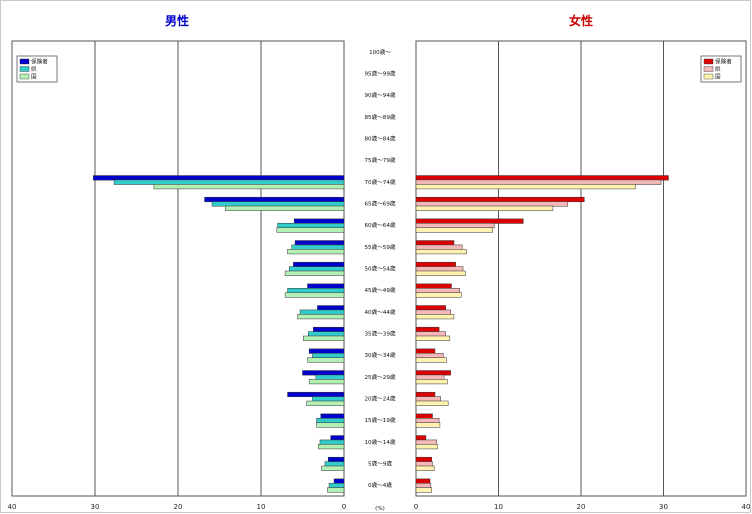  What do you see at coordinates (428, 399) in the screenshot?
I see `bar-right-series1-age4` at bounding box center [428, 399].